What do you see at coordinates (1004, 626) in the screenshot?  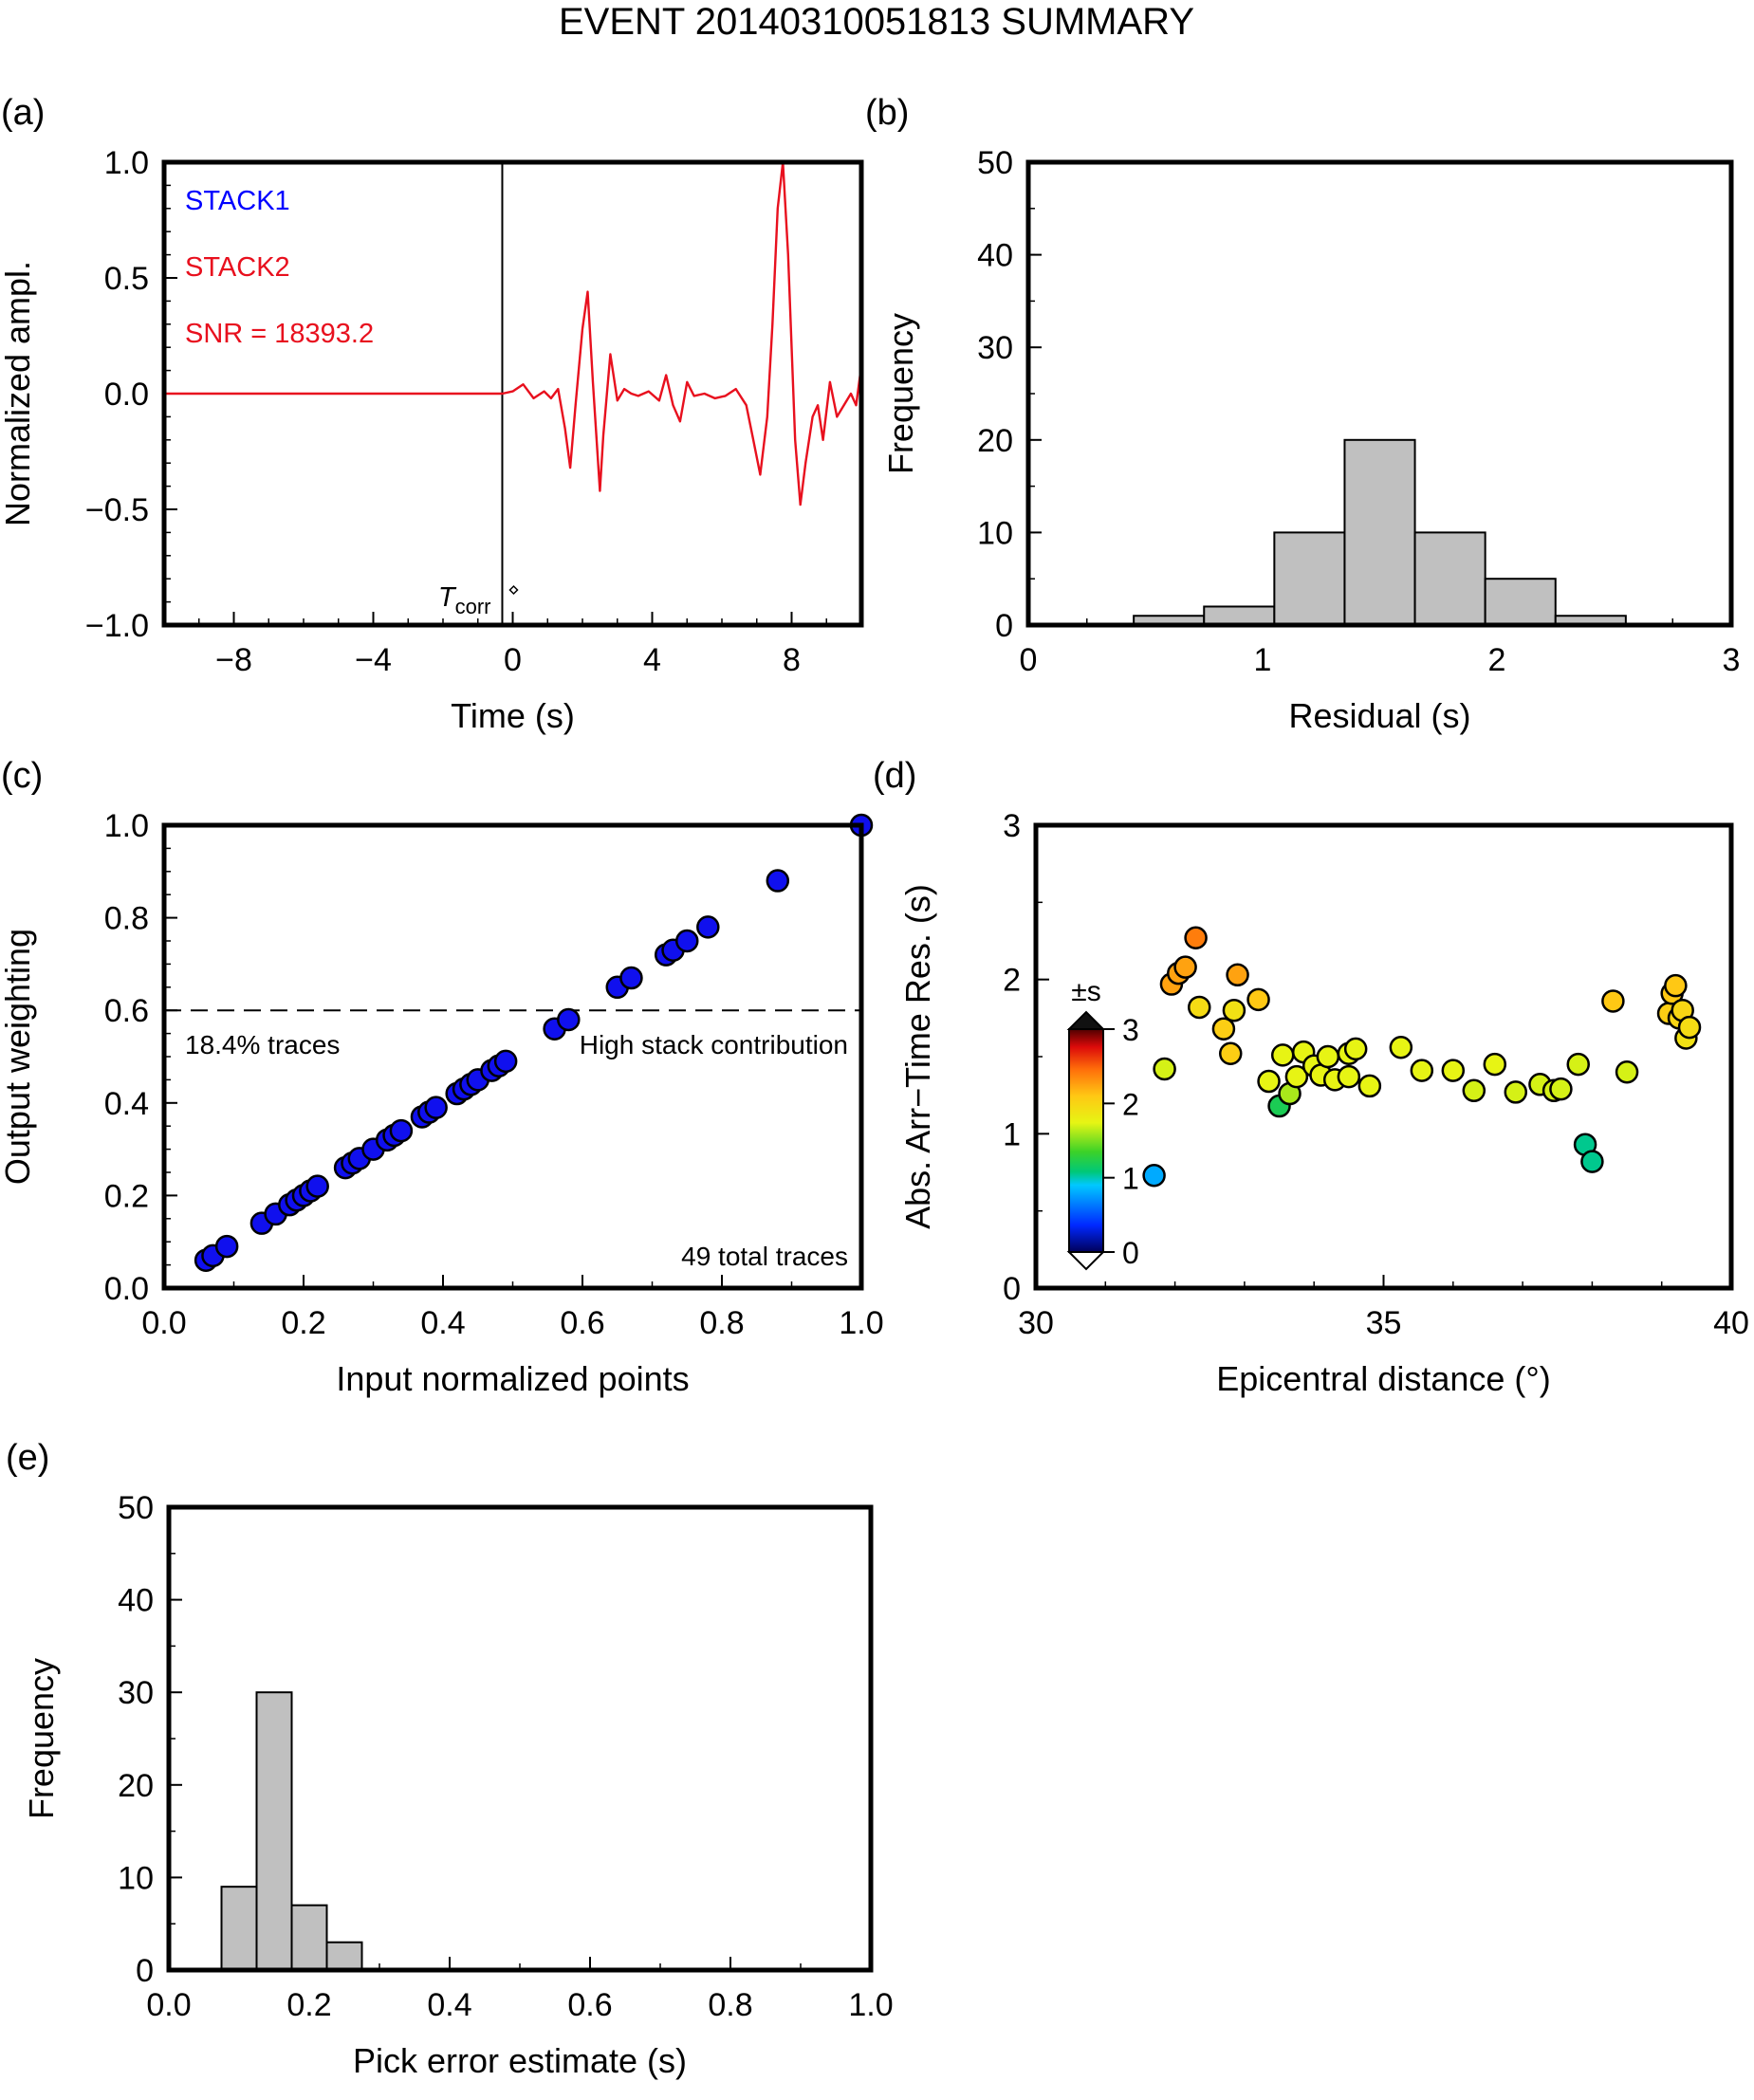 I see `panel-b-ytick-label: 0` at bounding box center [1004, 626].